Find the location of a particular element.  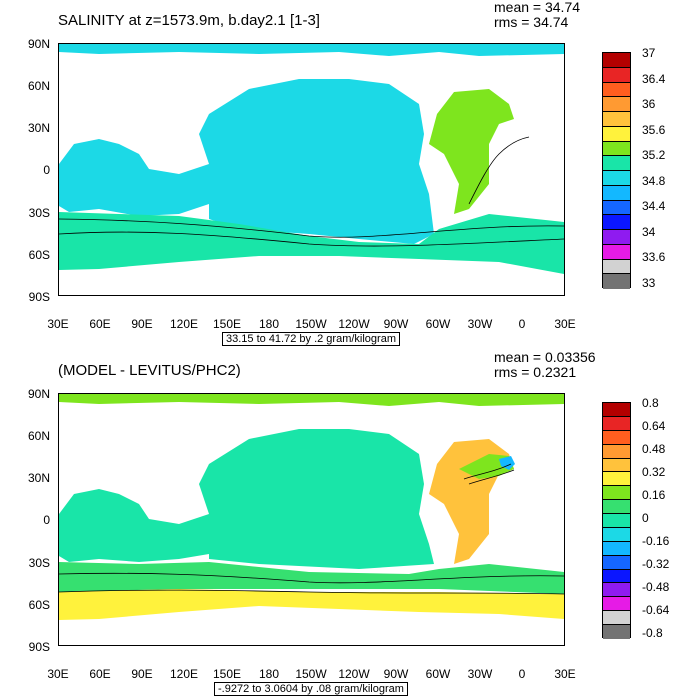

lon-label: 120E is located at coordinates (184, 674).